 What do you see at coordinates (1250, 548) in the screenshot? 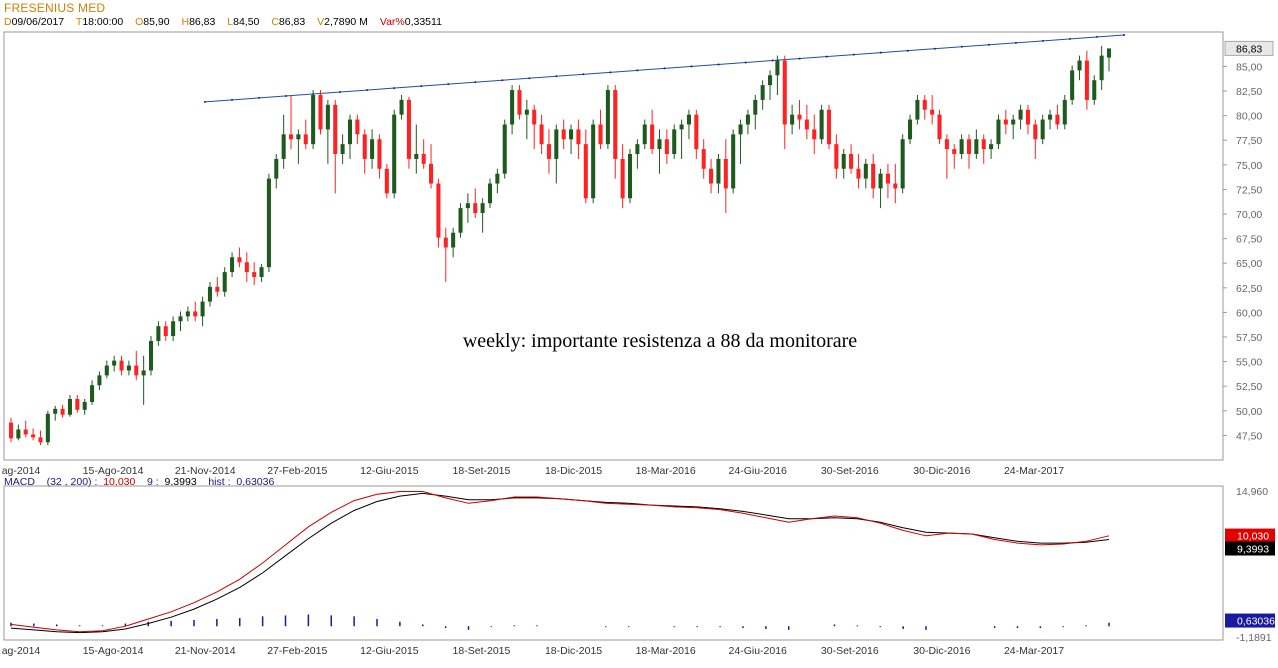
I see `signal-value-box` at bounding box center [1250, 548].